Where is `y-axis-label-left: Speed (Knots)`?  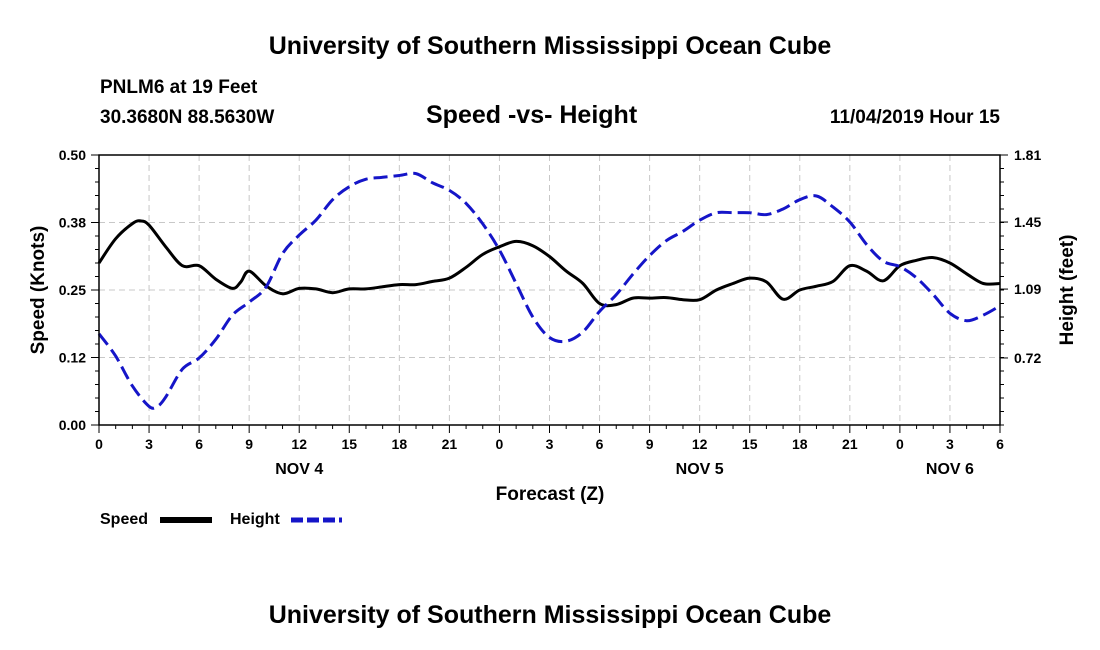 y-axis-label-left: Speed (Knots) is located at coordinates (38, 290).